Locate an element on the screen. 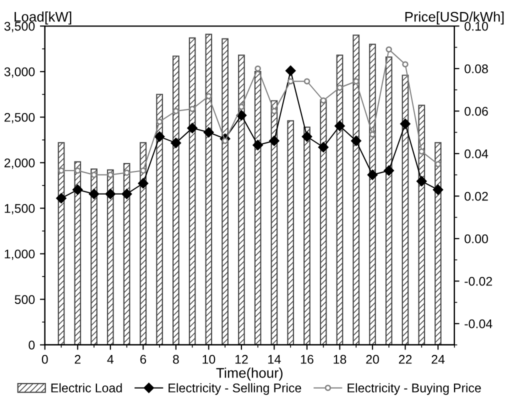 This screenshot has height=401, width=510. x-axis-title: Time(hour) is located at coordinates (249, 374).